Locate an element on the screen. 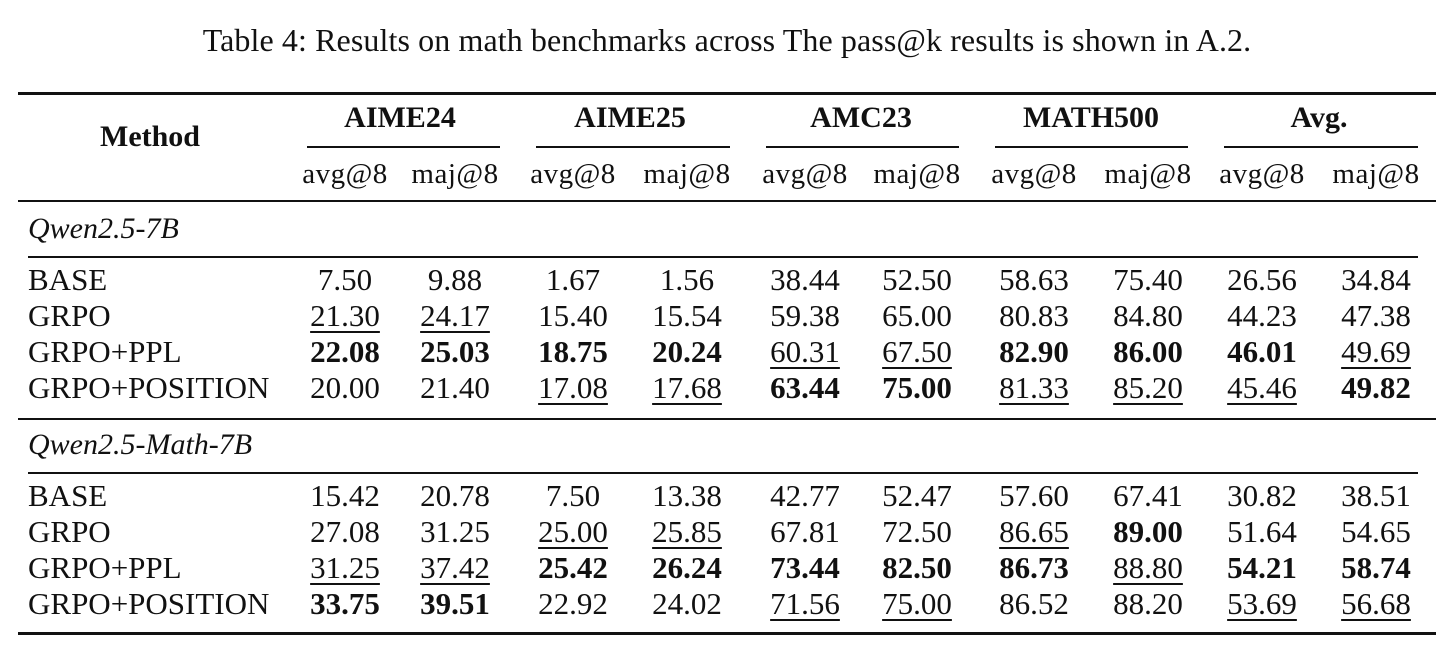  value-cell: 25.00 is located at coordinates (573, 531).